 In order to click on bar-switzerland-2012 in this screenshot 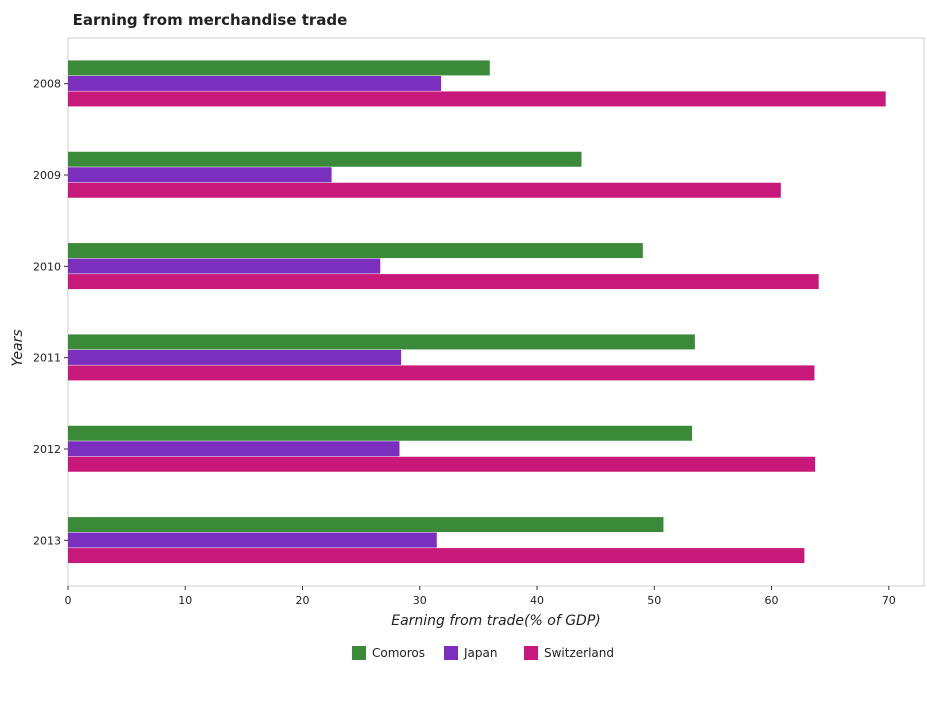, I will do `click(442, 464)`.